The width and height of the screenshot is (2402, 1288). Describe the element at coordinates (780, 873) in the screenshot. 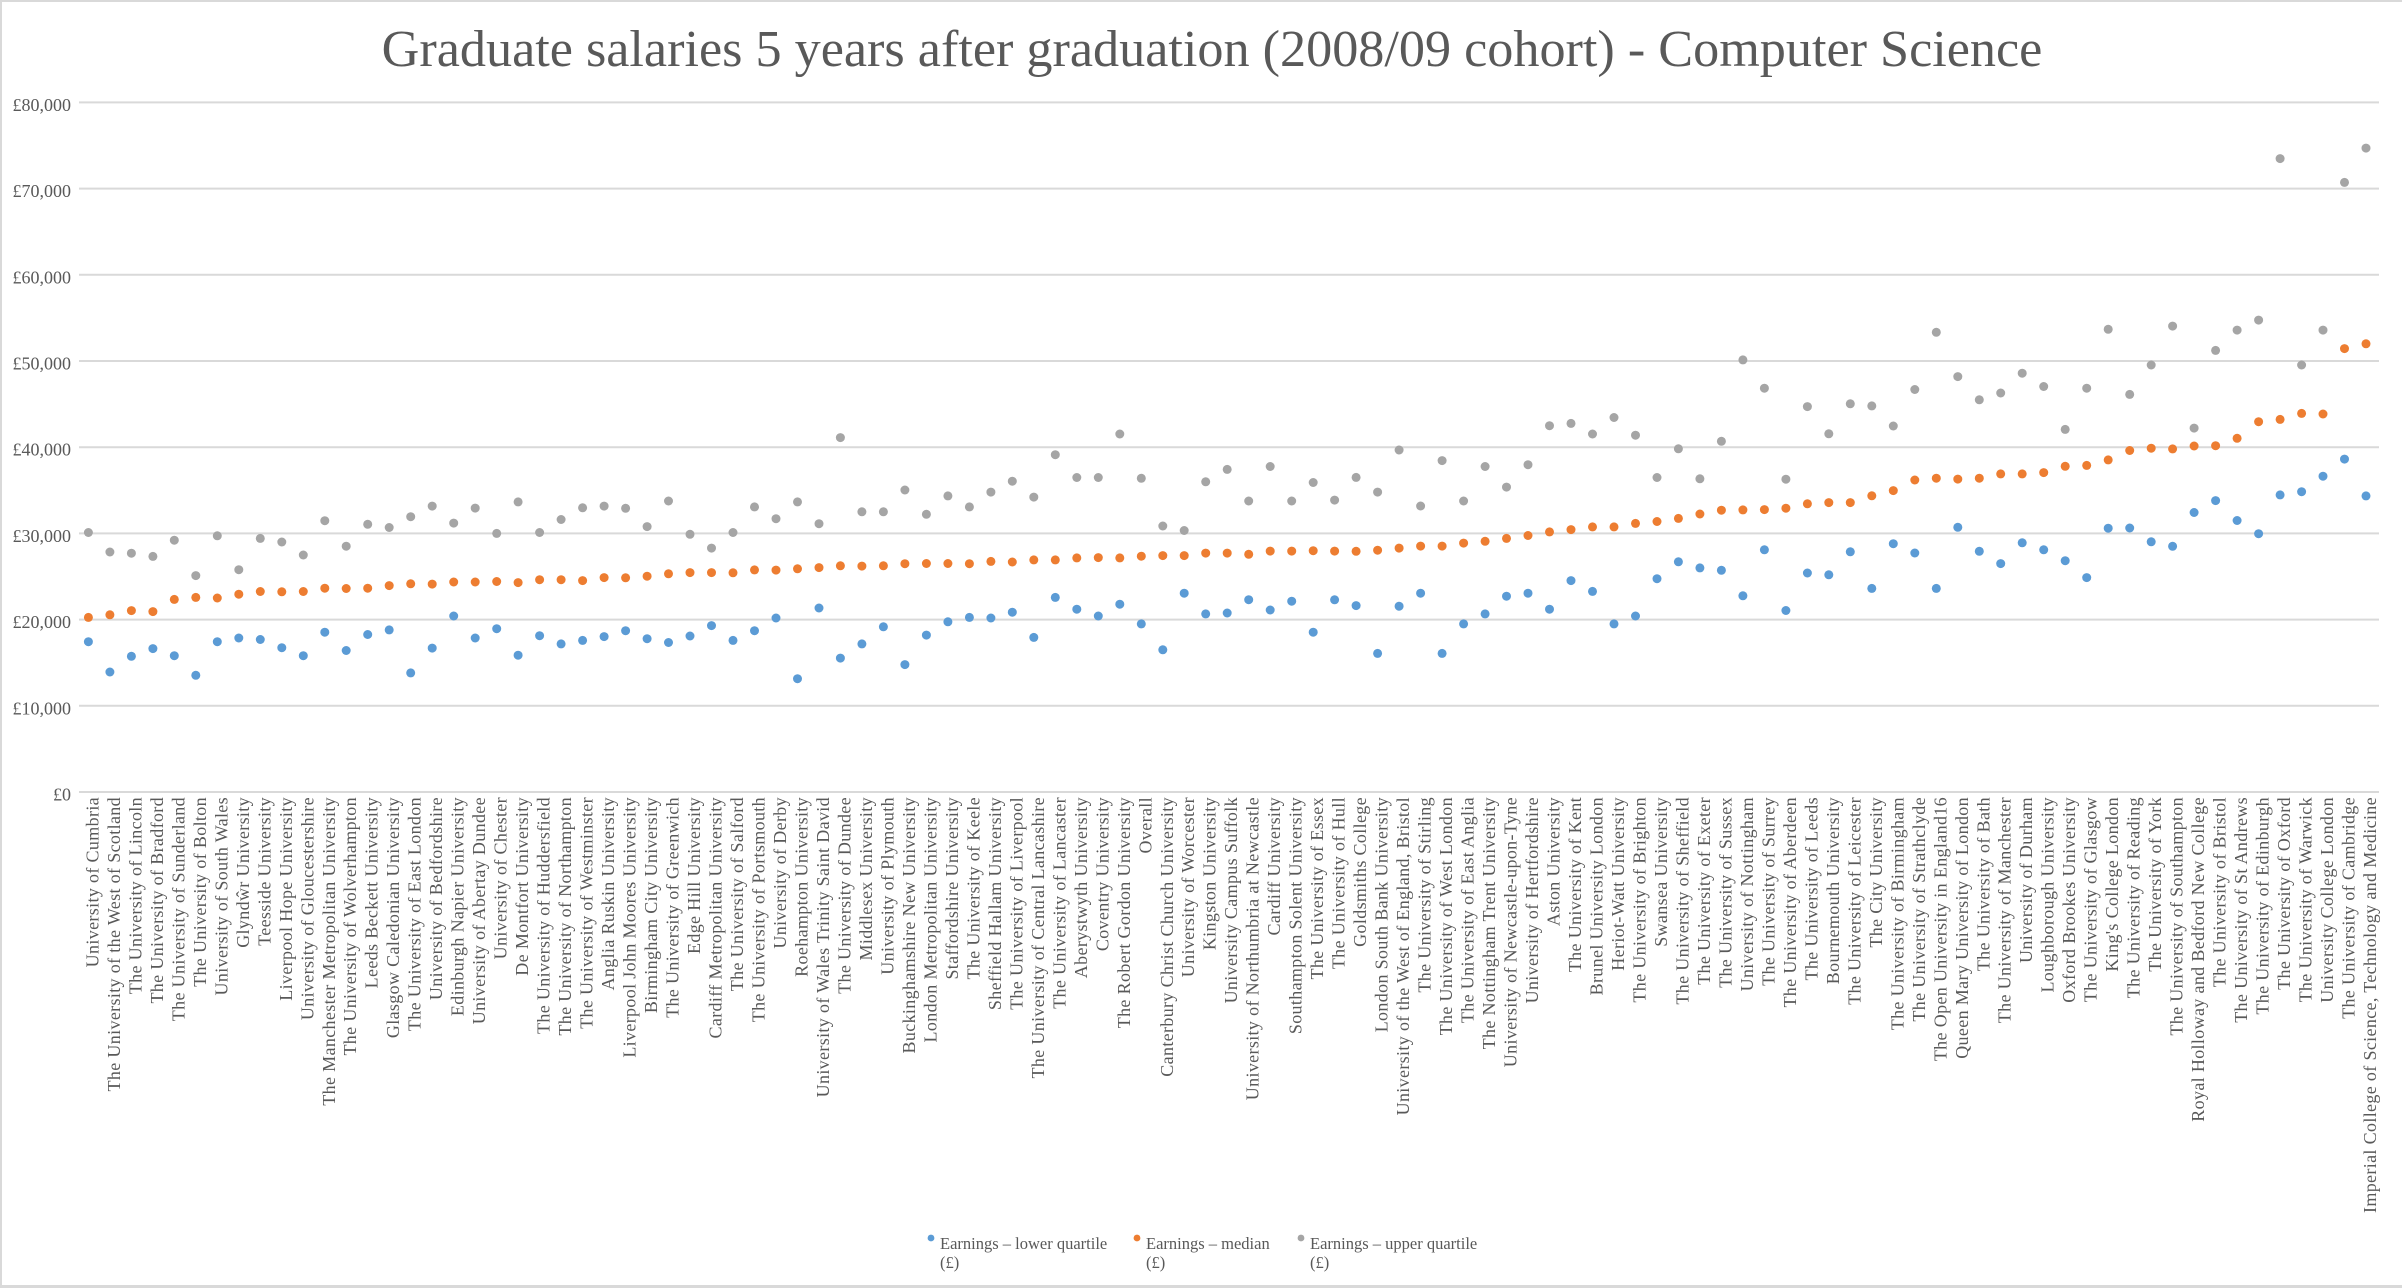

I see `svg-text: University of Derby` at that location.